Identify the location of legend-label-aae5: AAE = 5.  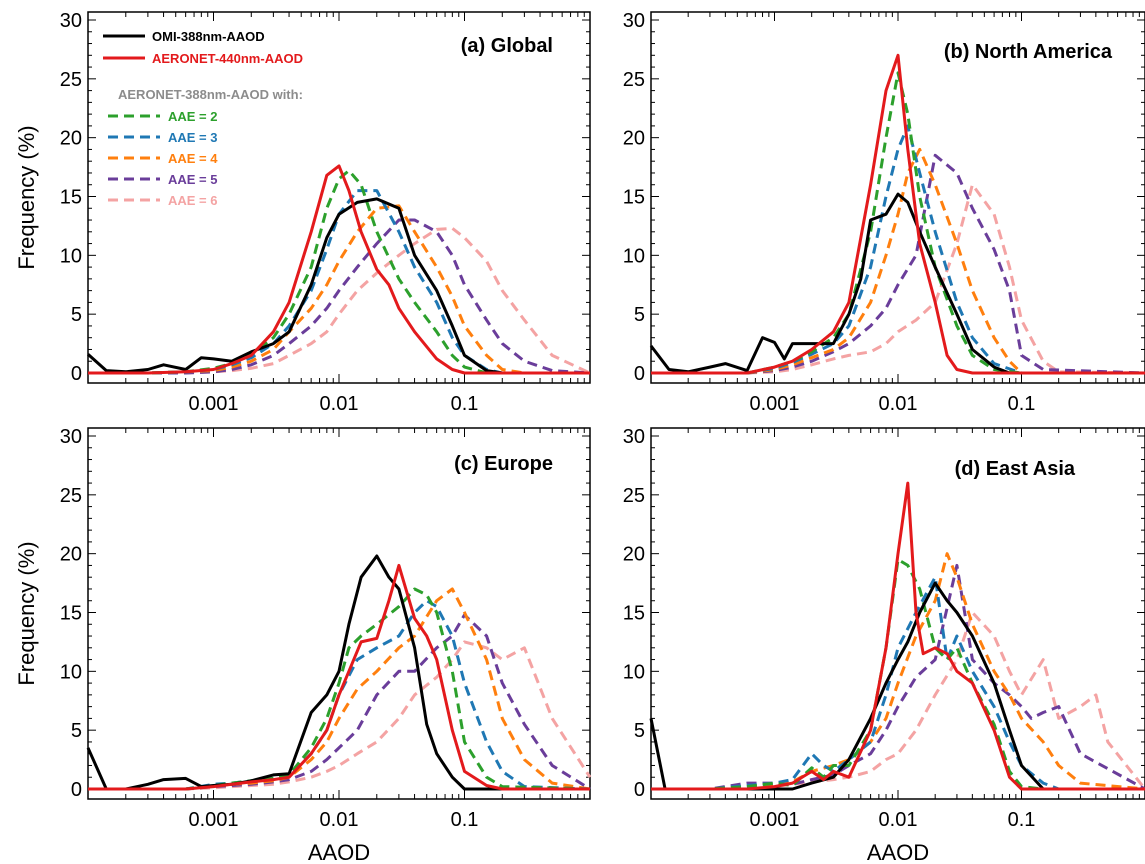
(193, 179).